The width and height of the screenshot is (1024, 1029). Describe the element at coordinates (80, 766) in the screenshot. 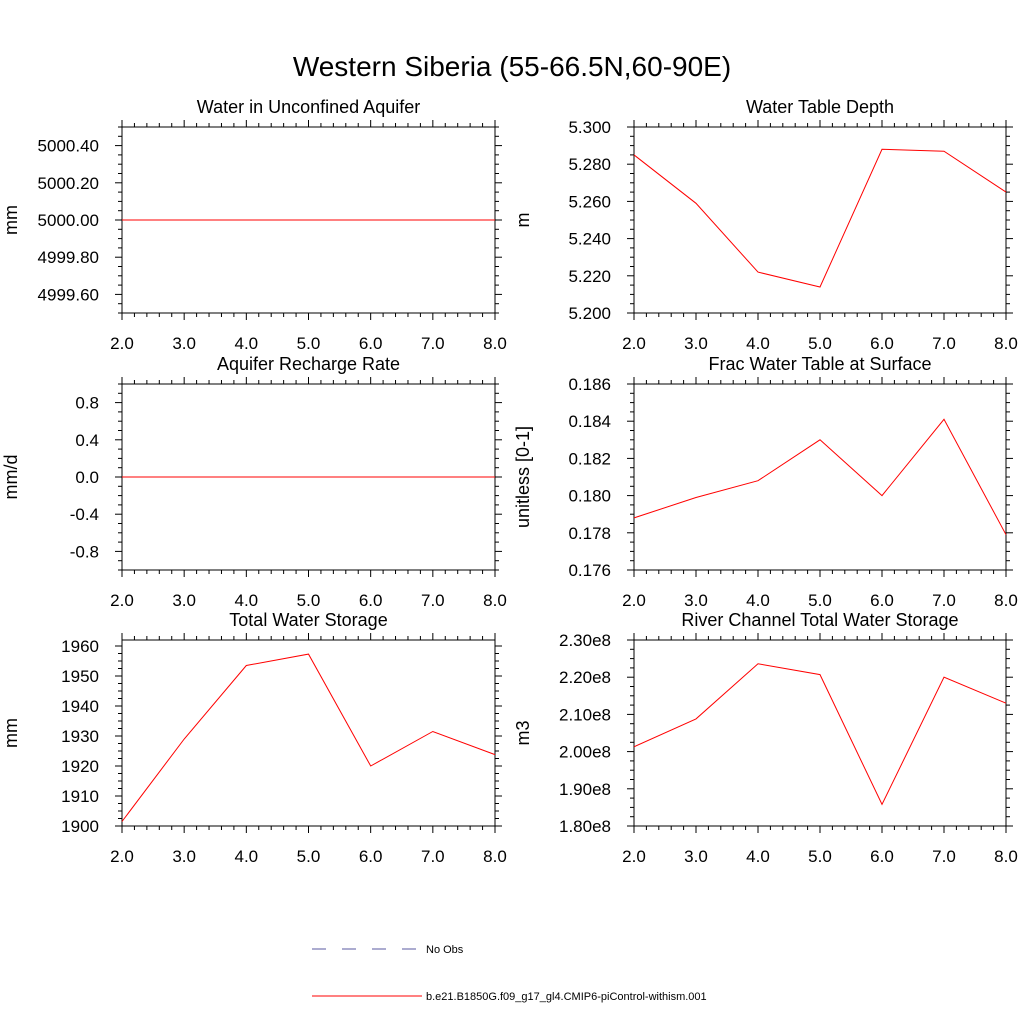

I see `y-tick-label: 1920` at that location.